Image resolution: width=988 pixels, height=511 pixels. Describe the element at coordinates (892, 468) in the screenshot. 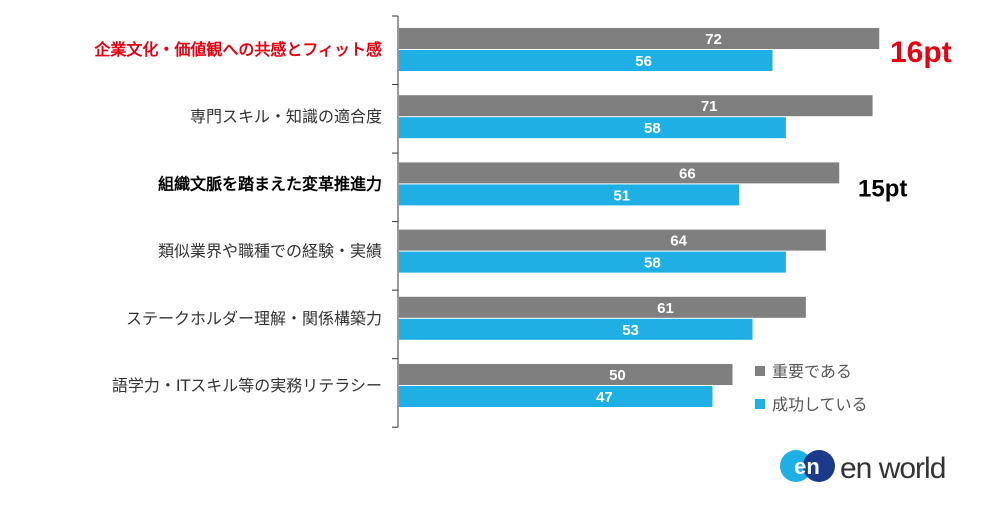

I see `logo-text: en world` at that location.